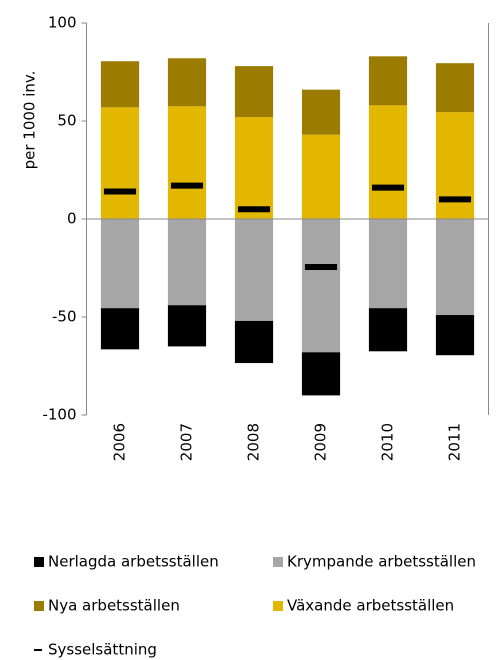 The height and width of the screenshot is (660, 499). What do you see at coordinates (455, 442) in the screenshot?
I see `x-tick-label: 2011` at bounding box center [455, 442].